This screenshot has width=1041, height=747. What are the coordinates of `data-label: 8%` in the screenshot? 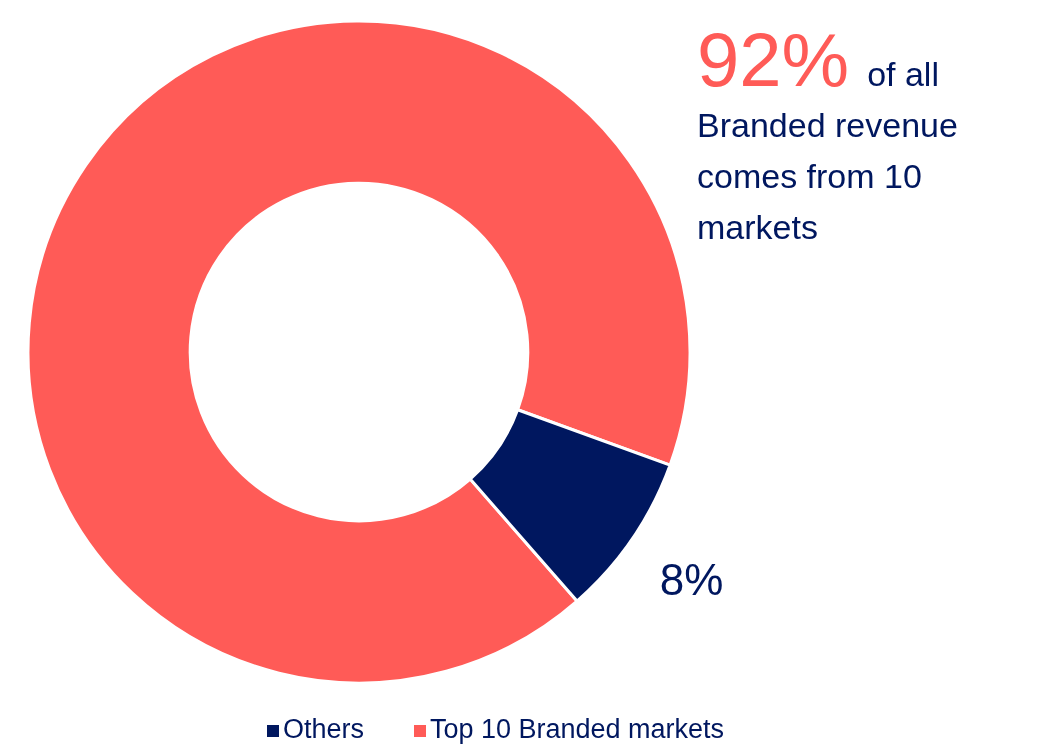 It's located at (691, 580).